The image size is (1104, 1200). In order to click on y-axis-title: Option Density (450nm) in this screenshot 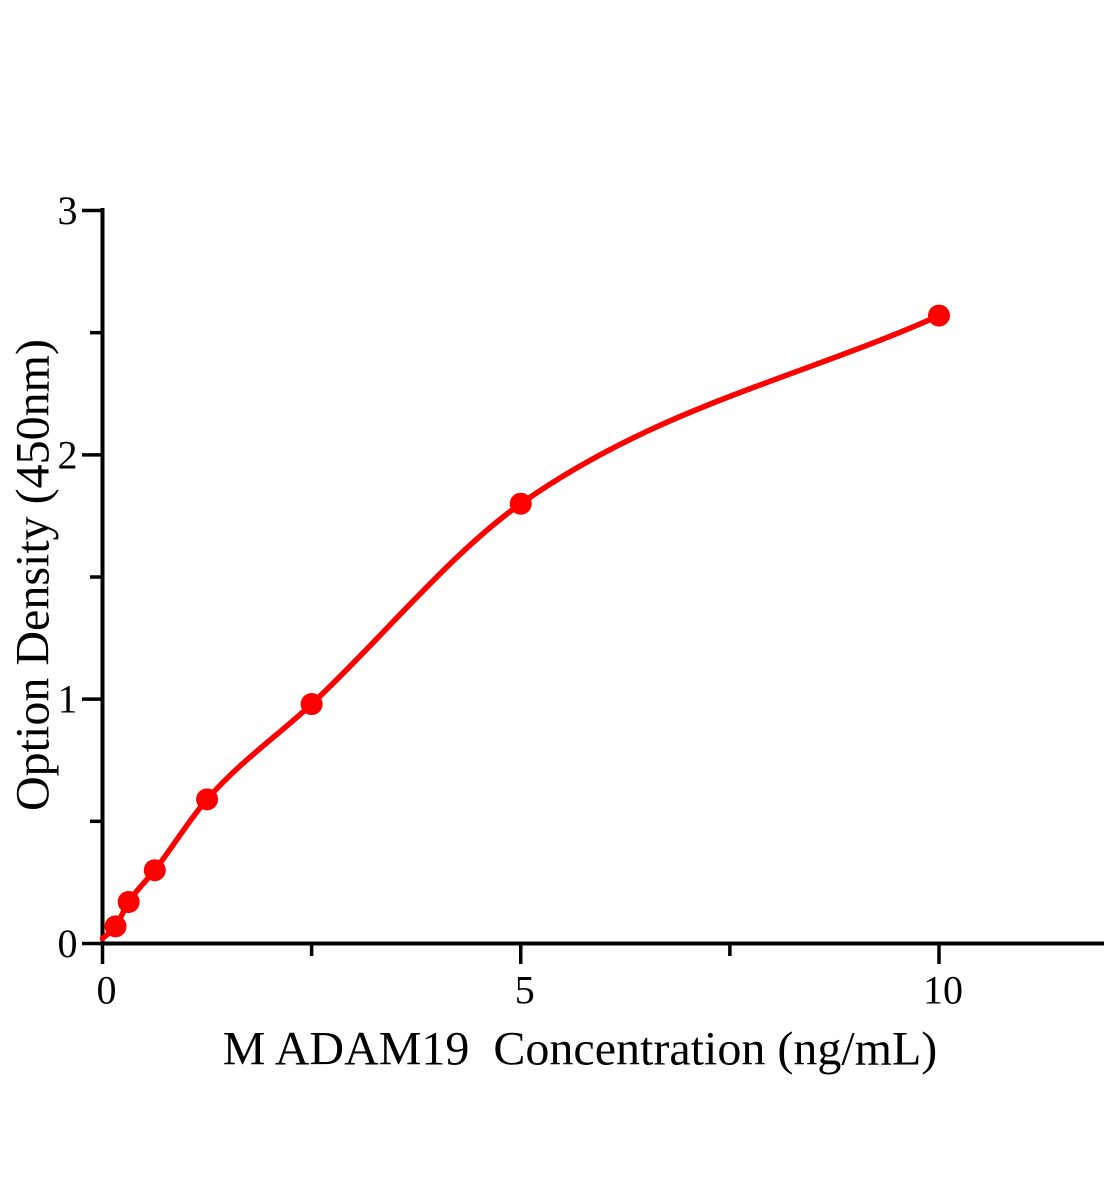, I will do `click(33, 575)`.